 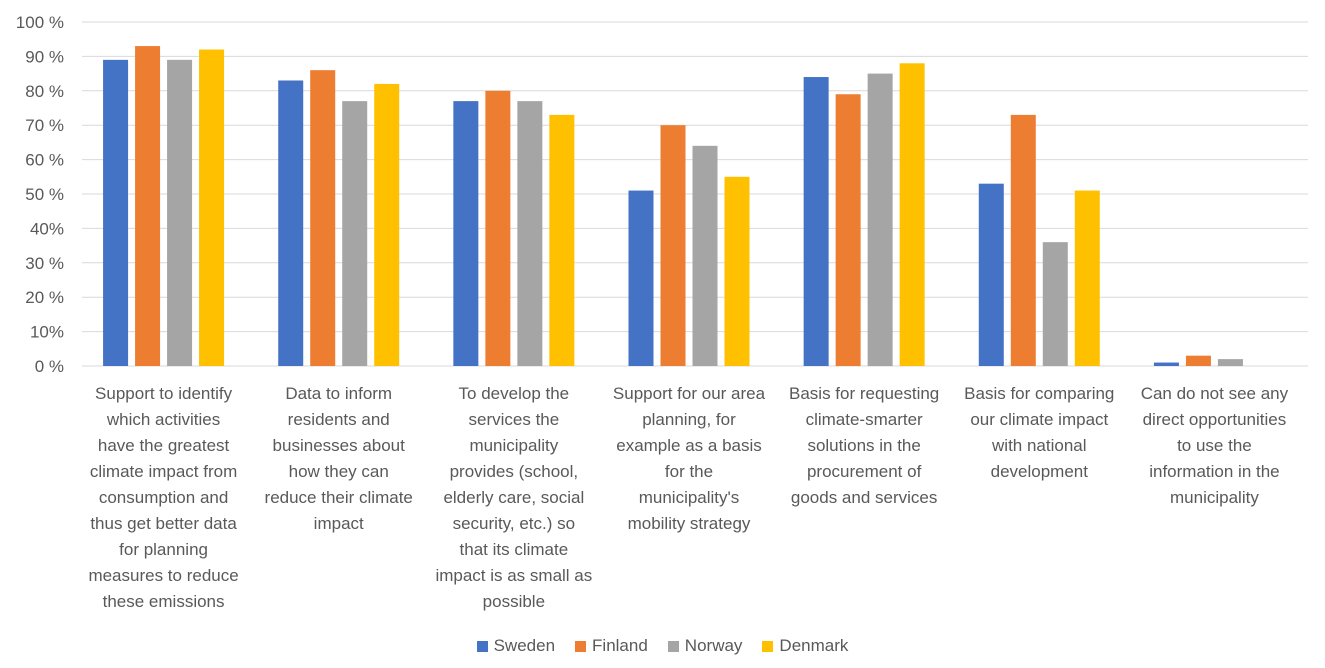 What do you see at coordinates (44, 91) in the screenshot?
I see `y-tick-label: 80 %` at bounding box center [44, 91].